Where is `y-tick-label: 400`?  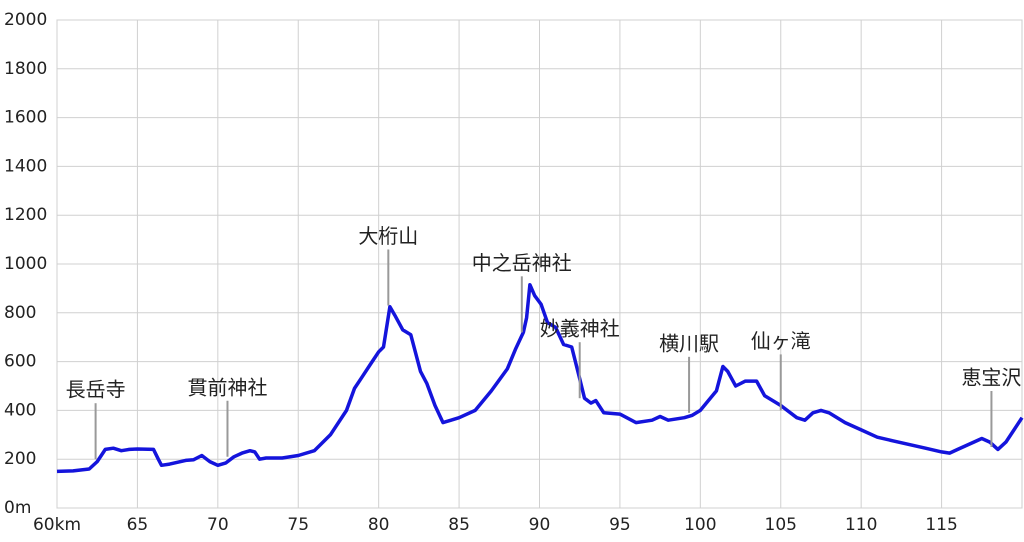 y-tick-label: 400 is located at coordinates (20, 410).